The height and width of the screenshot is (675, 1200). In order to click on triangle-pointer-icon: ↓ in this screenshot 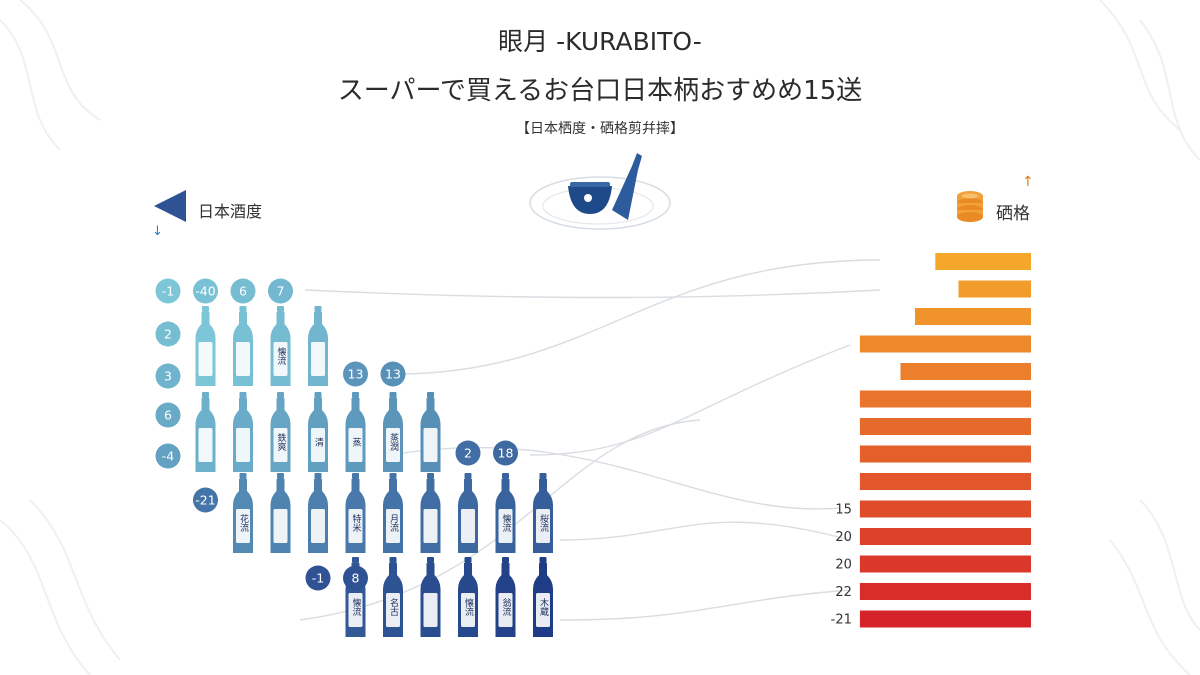, I will do `click(169, 214)`.